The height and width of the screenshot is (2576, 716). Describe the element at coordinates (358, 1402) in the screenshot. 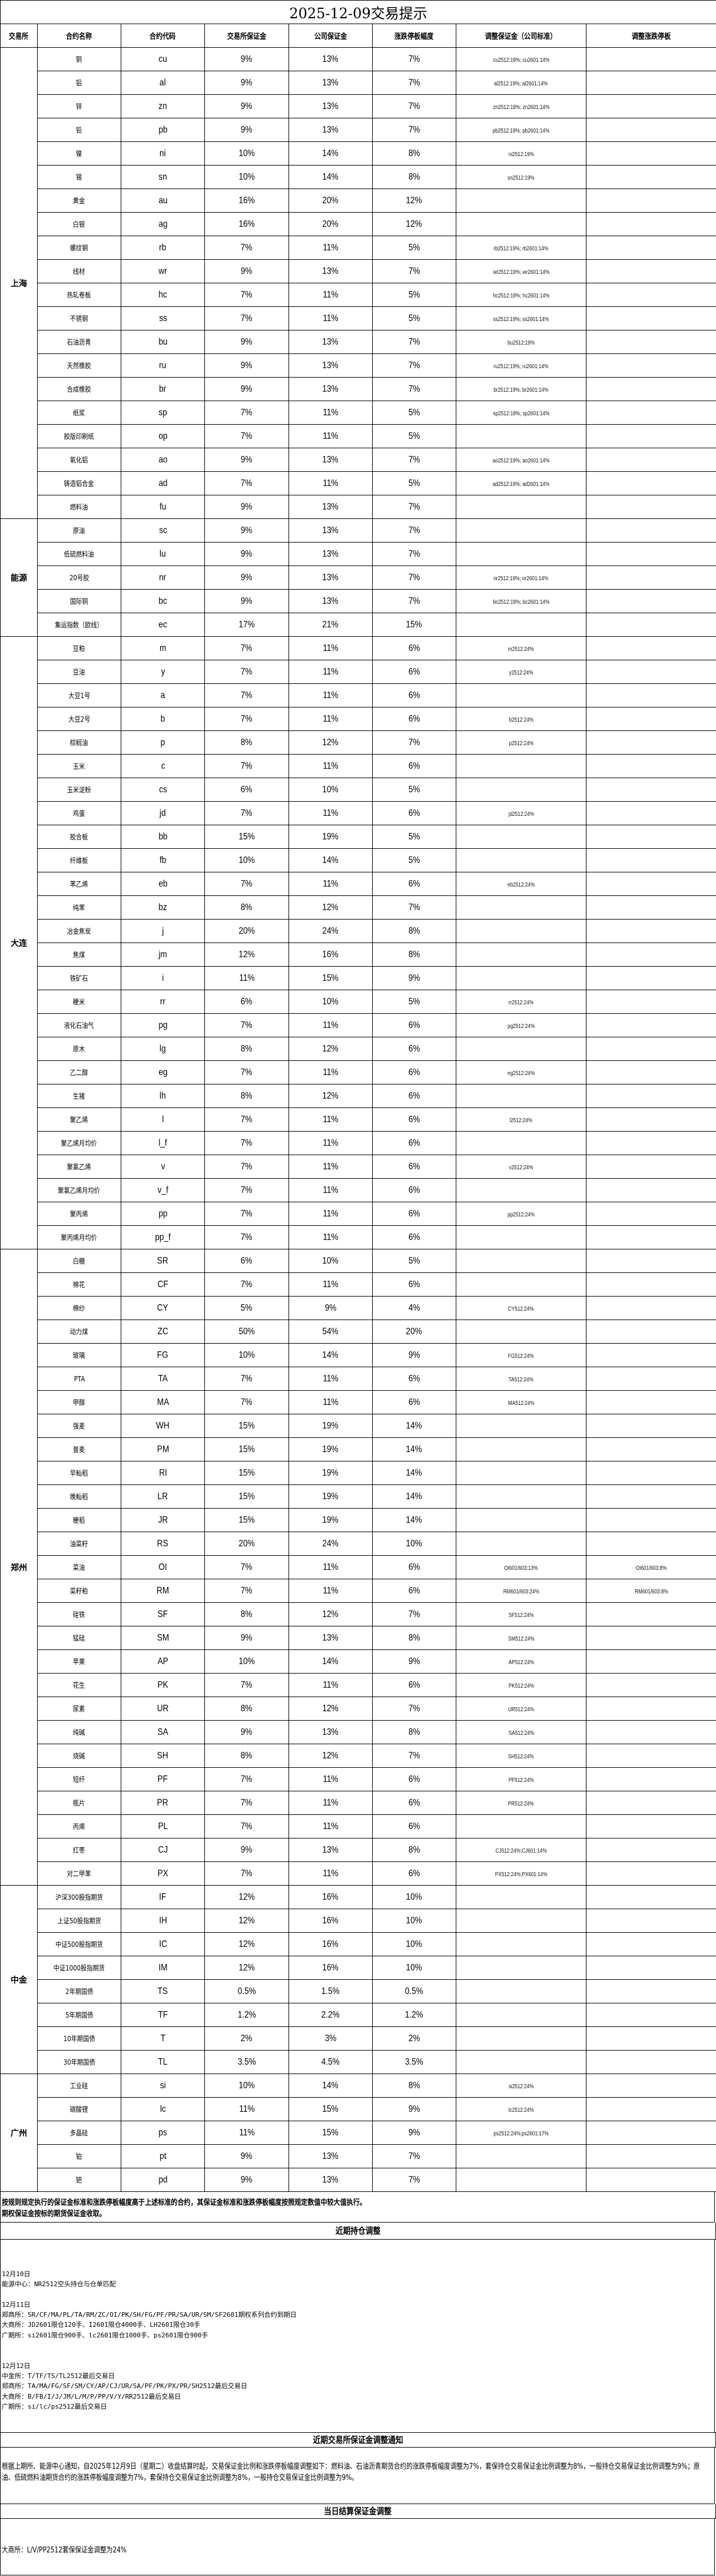

I see `table-row: 甲醇 MA 7% 11% 6% MA512:24%` at that location.